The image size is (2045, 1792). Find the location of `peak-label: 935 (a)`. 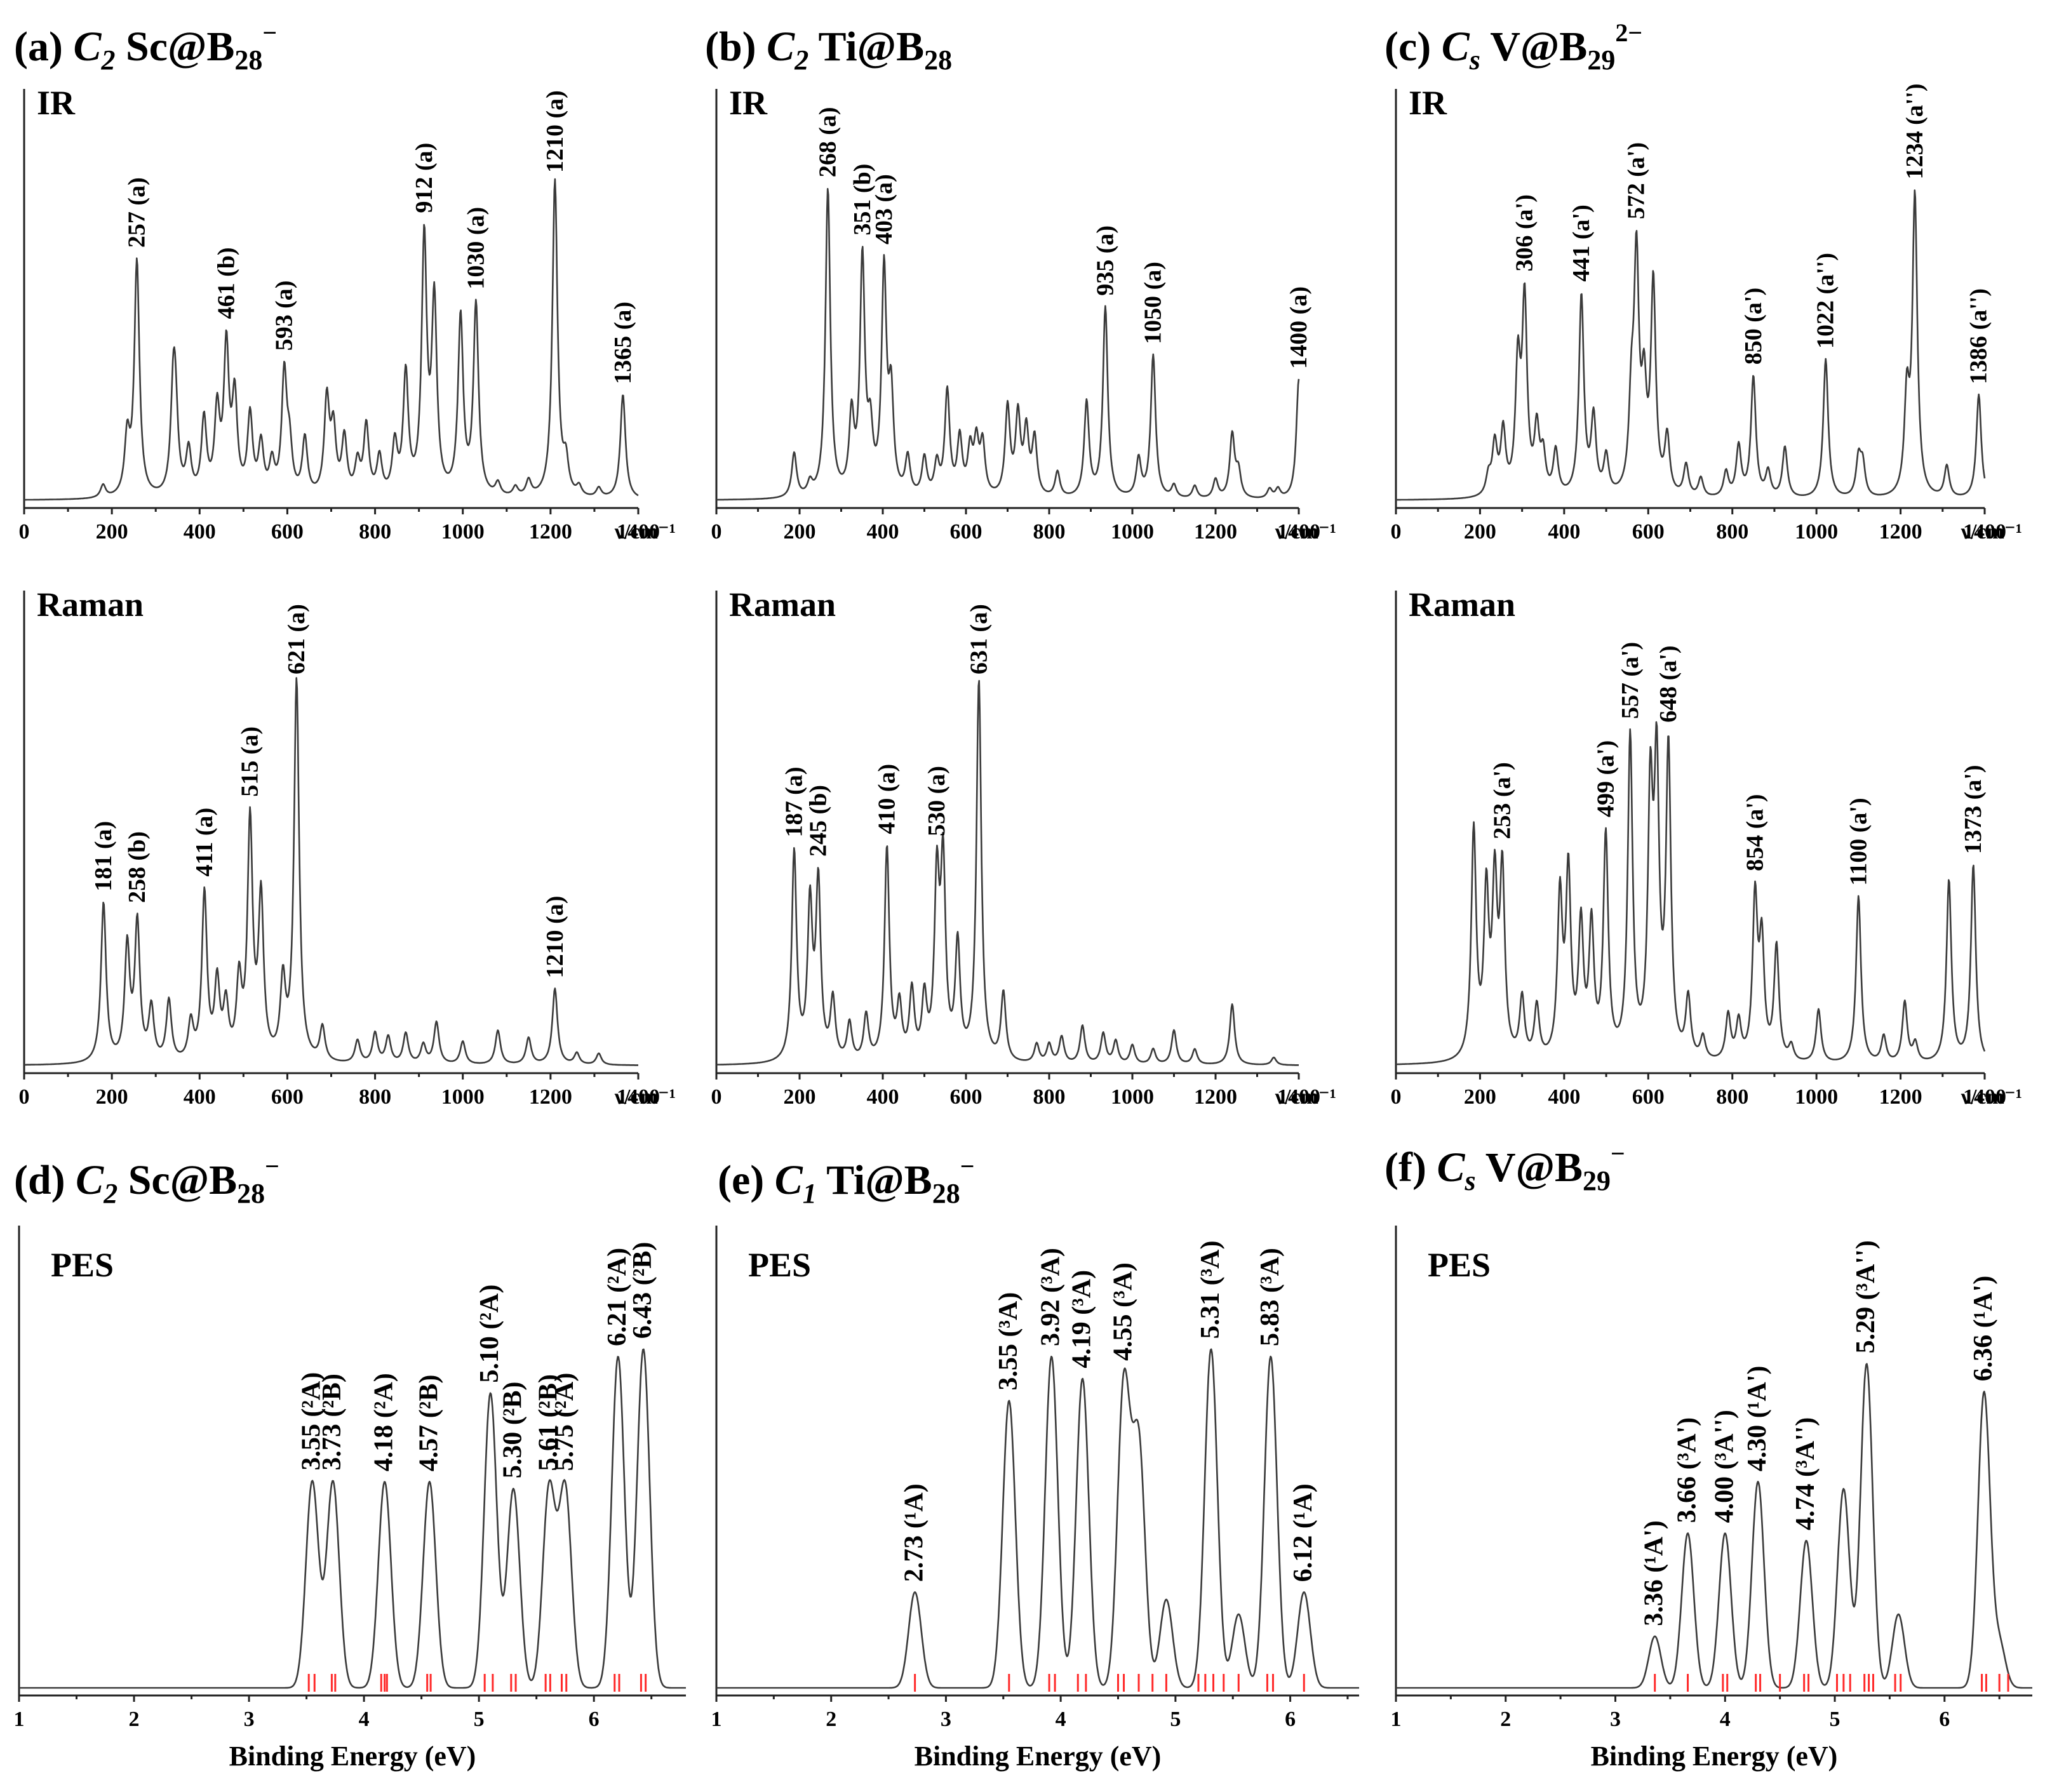

peak-label: 935 (a) is located at coordinates (1105, 260).